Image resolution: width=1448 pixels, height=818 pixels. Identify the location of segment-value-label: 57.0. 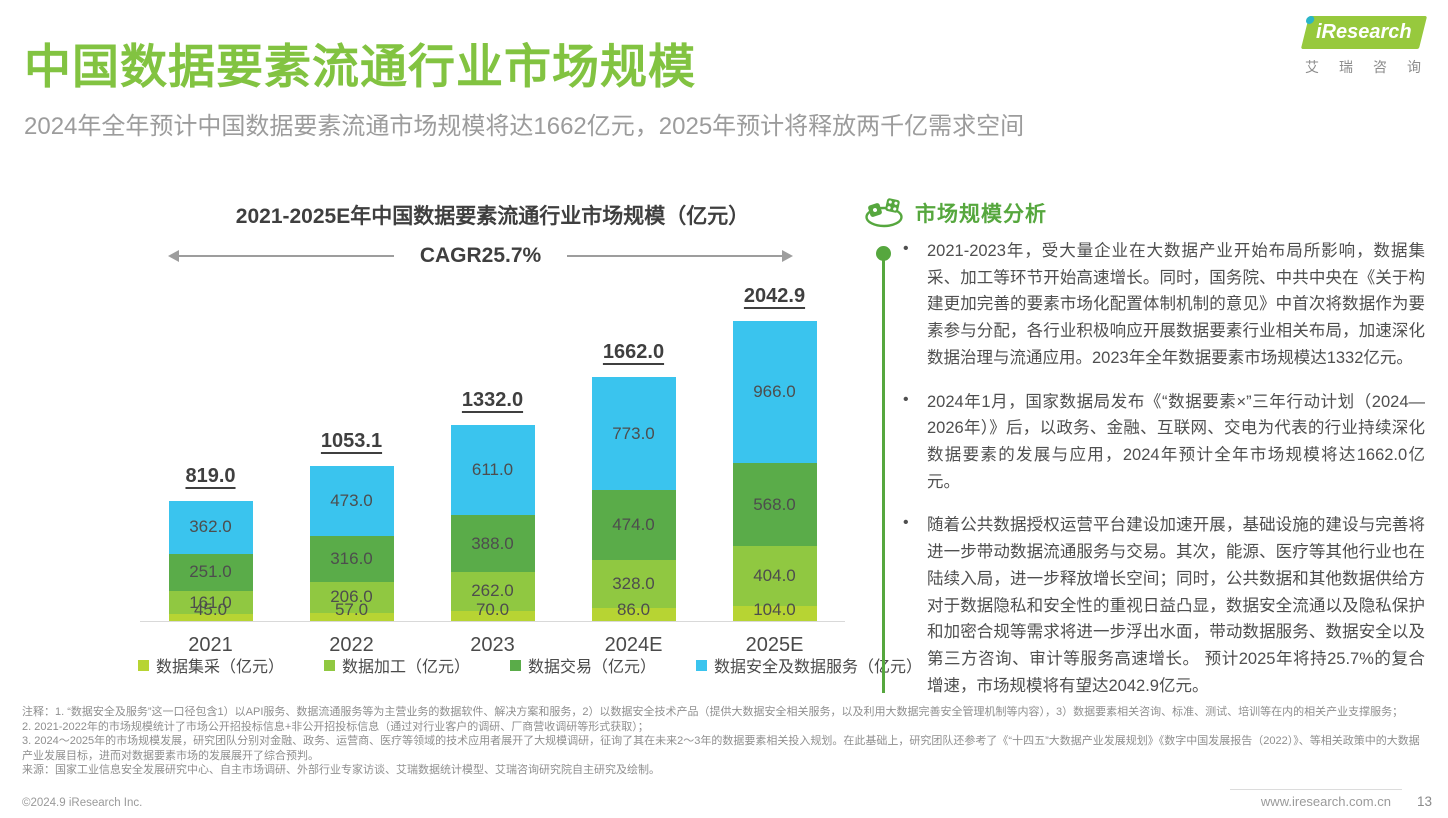
(351, 609).